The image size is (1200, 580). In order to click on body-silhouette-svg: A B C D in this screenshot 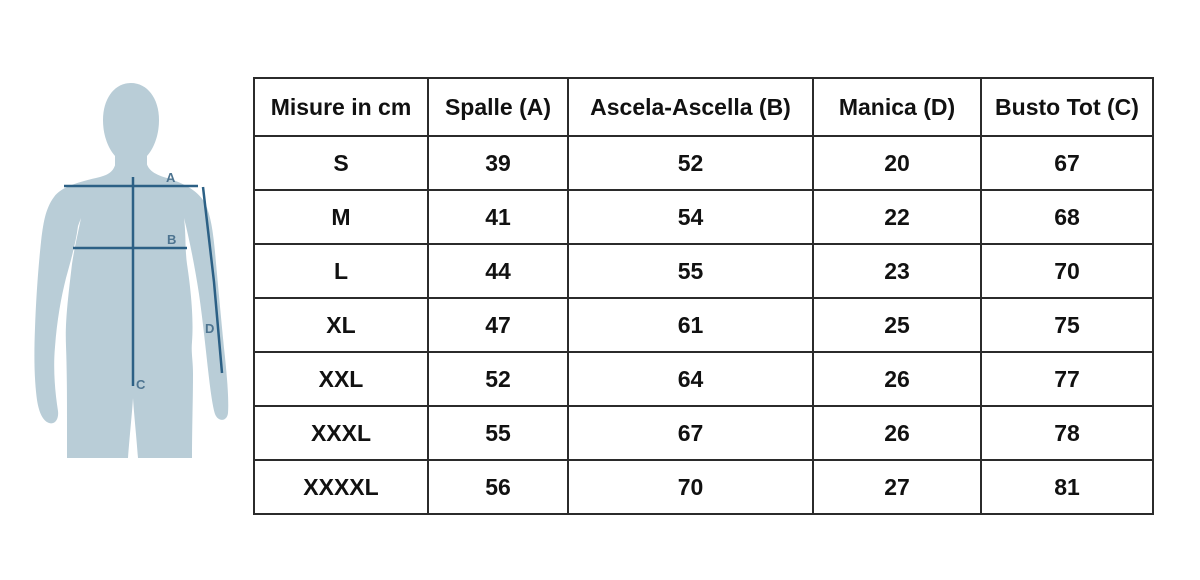, I will do `click(131, 270)`.